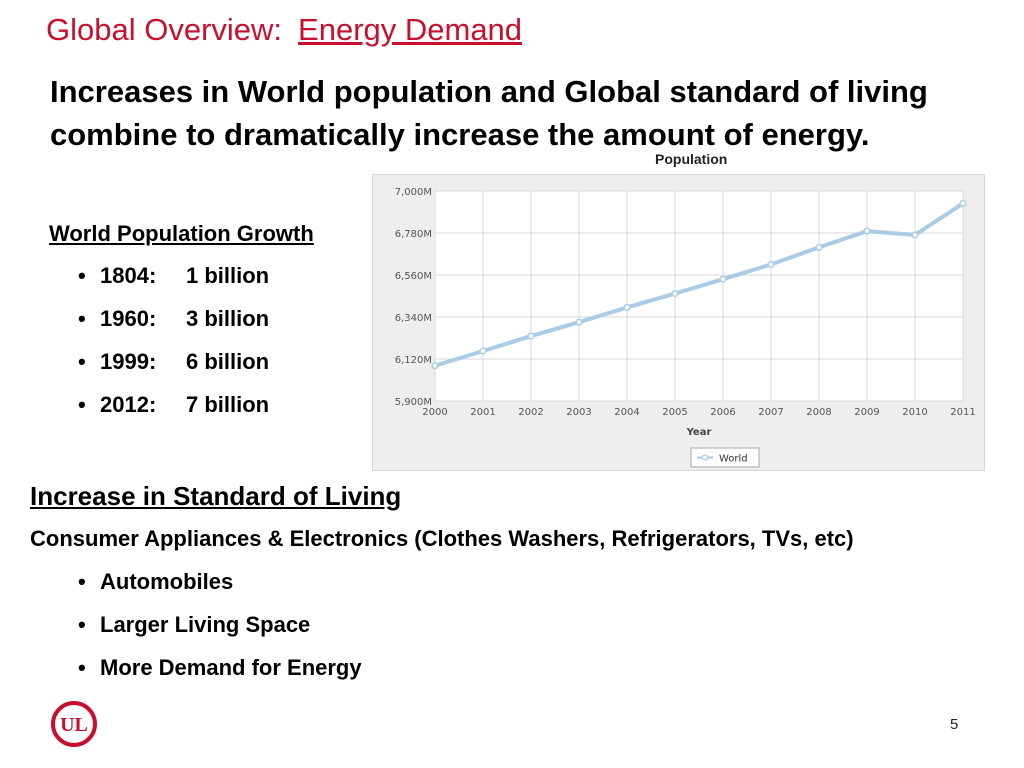  What do you see at coordinates (770, 412) in the screenshot?
I see `x-tick-label: 2007` at bounding box center [770, 412].